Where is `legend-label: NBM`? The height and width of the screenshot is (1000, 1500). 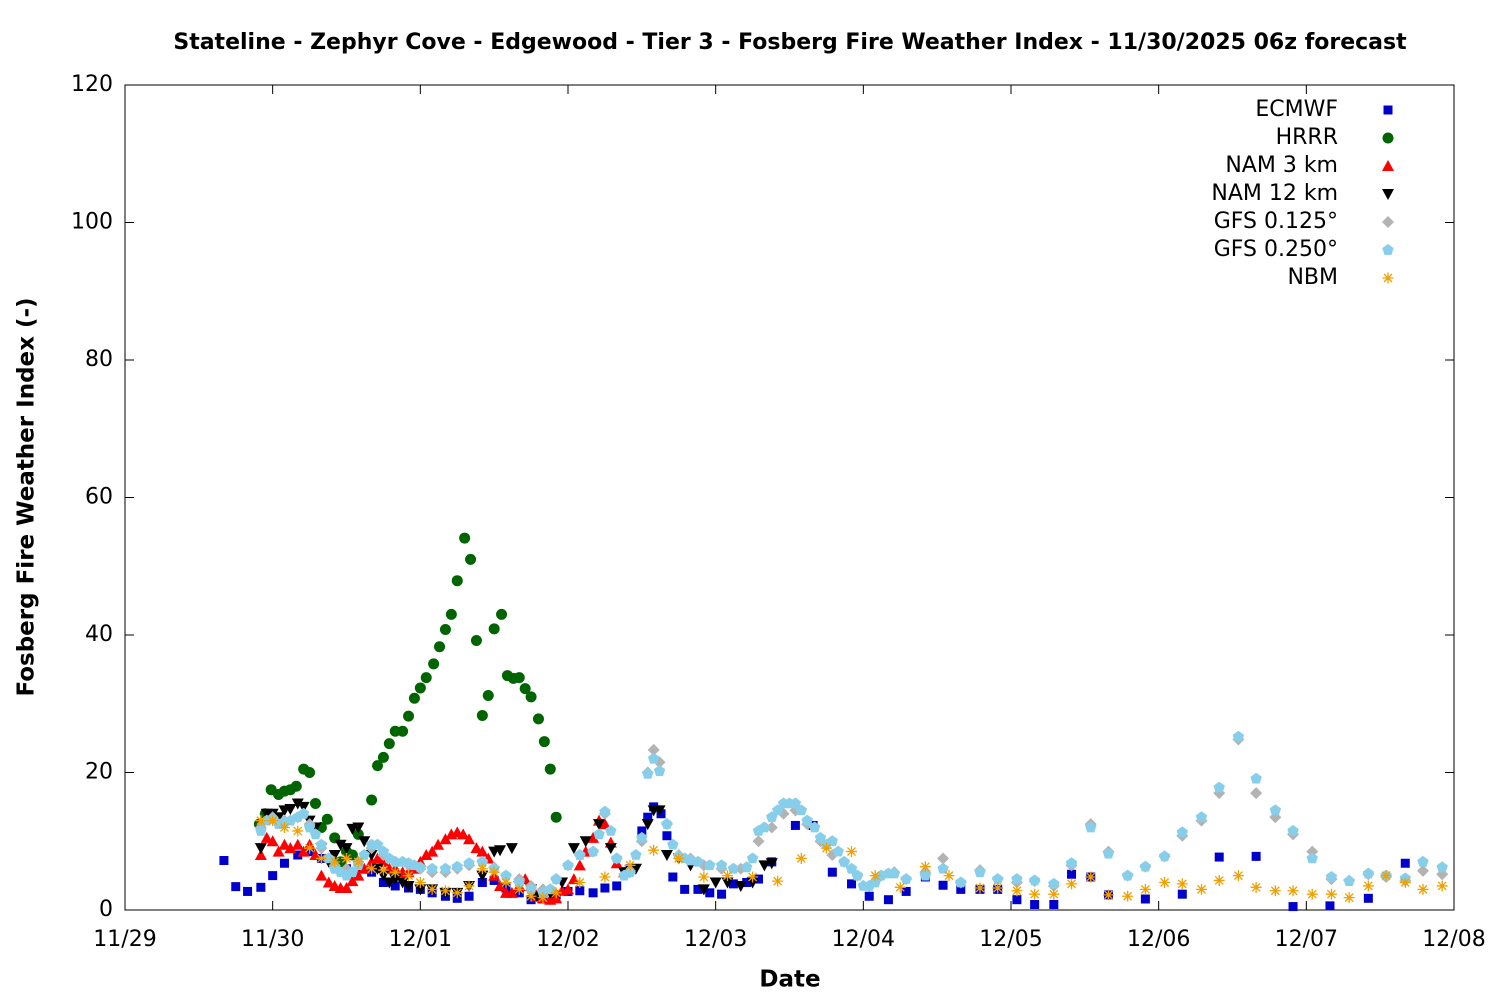 legend-label: NBM is located at coordinates (1312, 277).